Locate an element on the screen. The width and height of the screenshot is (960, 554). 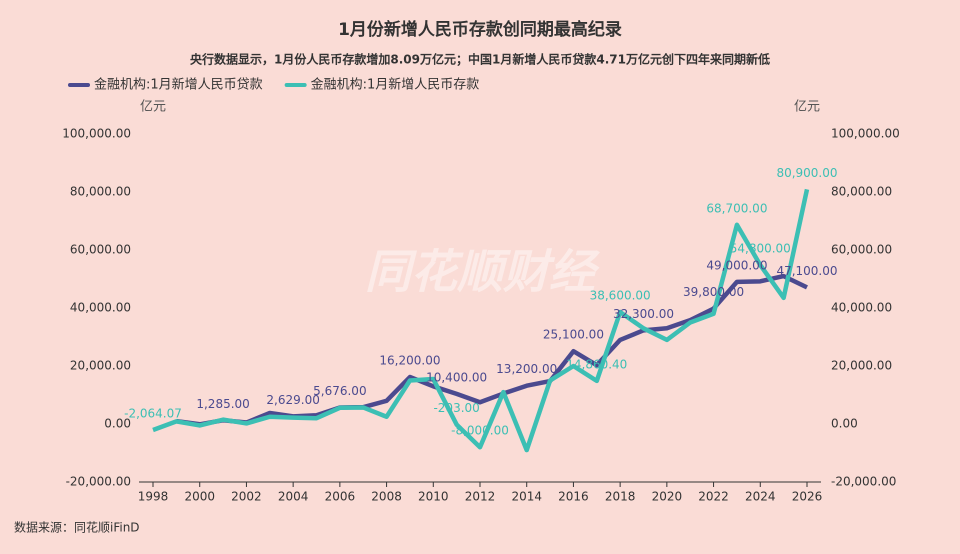
y2-tick-label: 60,000.00 is located at coordinates (861, 250).